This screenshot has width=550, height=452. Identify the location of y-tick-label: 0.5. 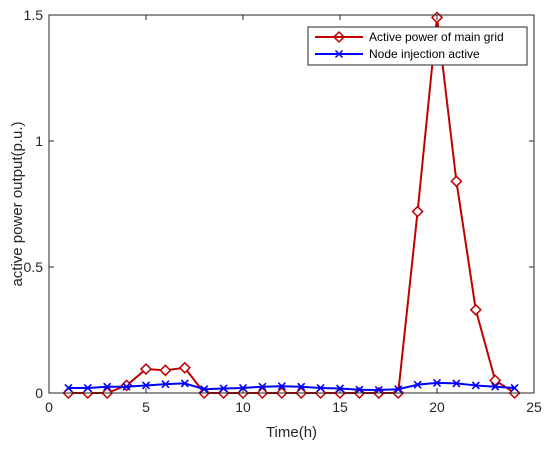
(34, 267).